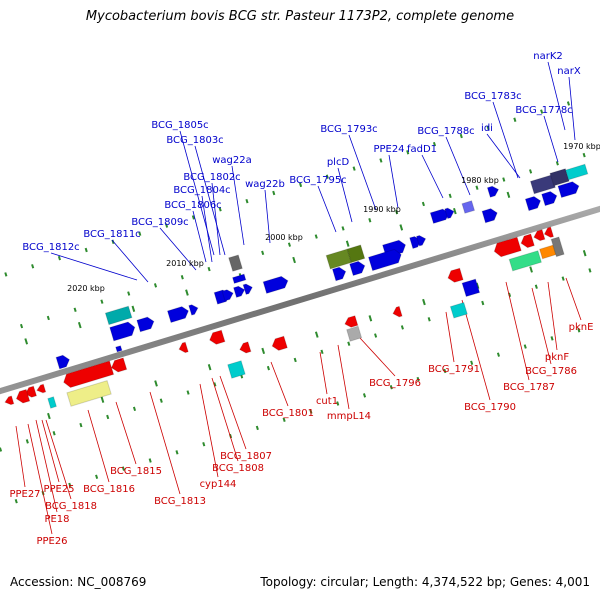 The height and width of the screenshot is (600, 600). What do you see at coordinates (288, 413) in the screenshot?
I see `gene-label-reverse: BCG_1801` at bounding box center [288, 413].